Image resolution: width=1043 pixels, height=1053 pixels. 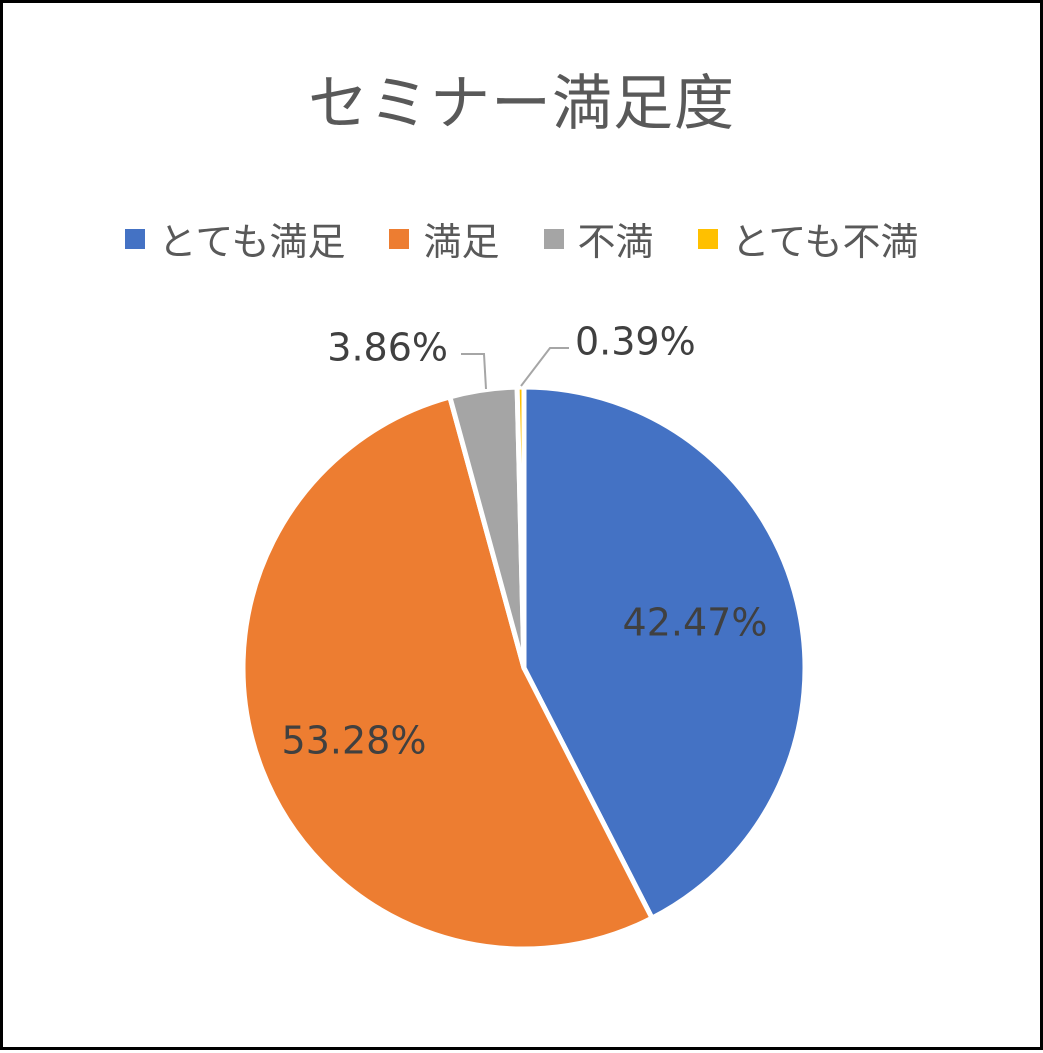 What do you see at coordinates (252, 242) in the screenshot?
I see `legend-label: とても満足` at bounding box center [252, 242].